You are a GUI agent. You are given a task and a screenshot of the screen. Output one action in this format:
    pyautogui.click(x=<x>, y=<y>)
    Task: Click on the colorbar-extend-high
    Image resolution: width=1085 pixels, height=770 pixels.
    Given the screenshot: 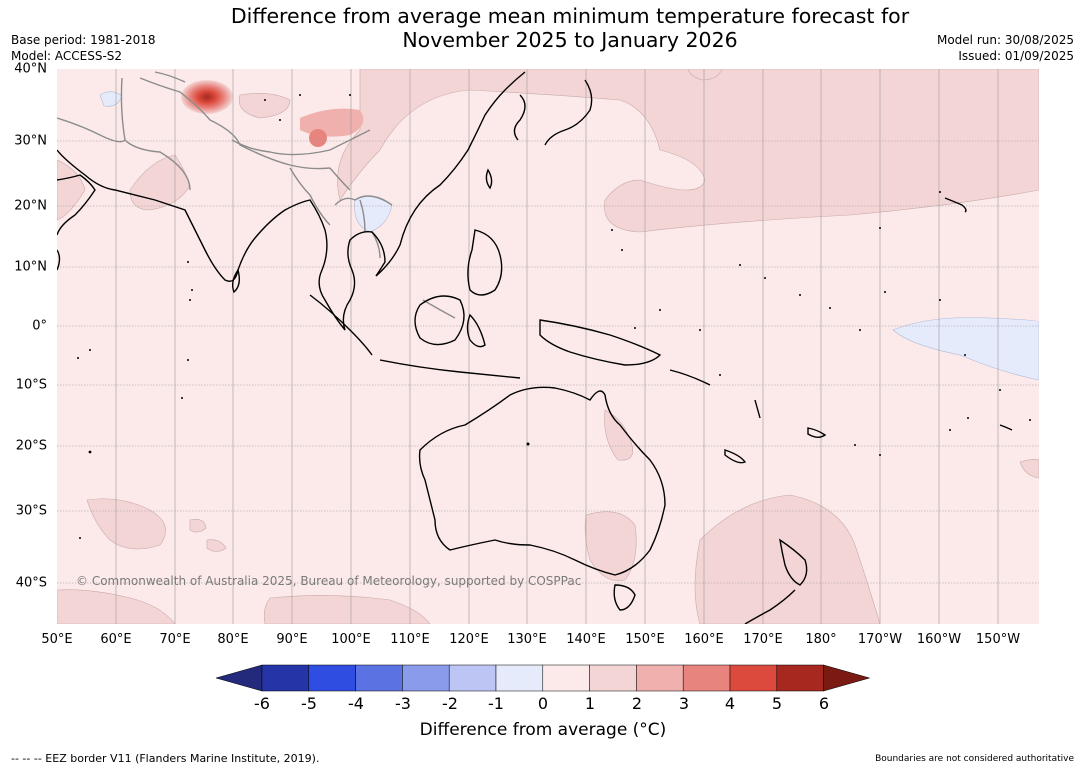 What is the action you would take?
    pyautogui.click(x=846, y=678)
    